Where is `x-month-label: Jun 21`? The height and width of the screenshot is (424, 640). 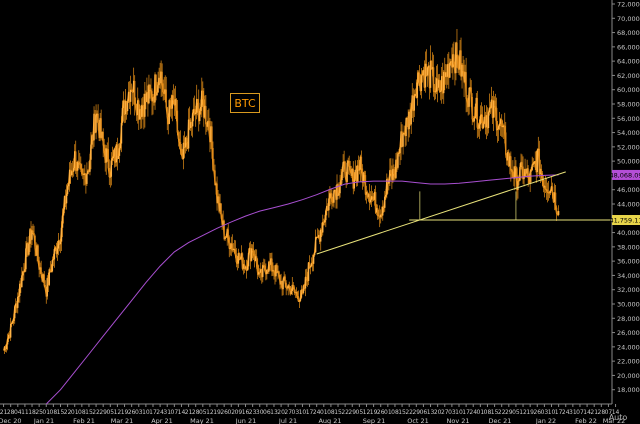 x-month-label: Jun 21 is located at coordinates (246, 420).